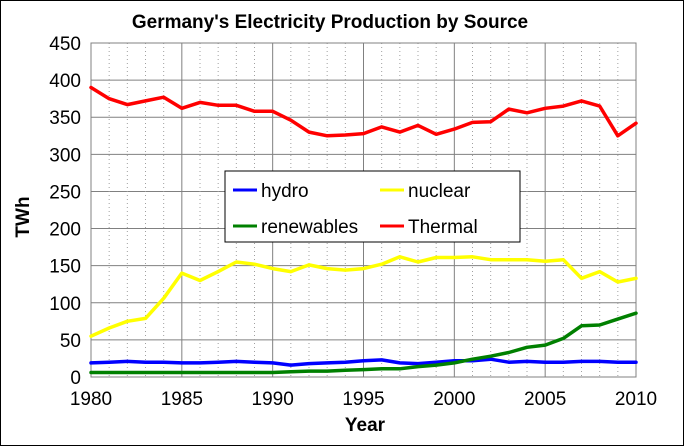 The image size is (684, 447). What do you see at coordinates (65, 44) in the screenshot?
I see `y-tick-label: 450` at bounding box center [65, 44].